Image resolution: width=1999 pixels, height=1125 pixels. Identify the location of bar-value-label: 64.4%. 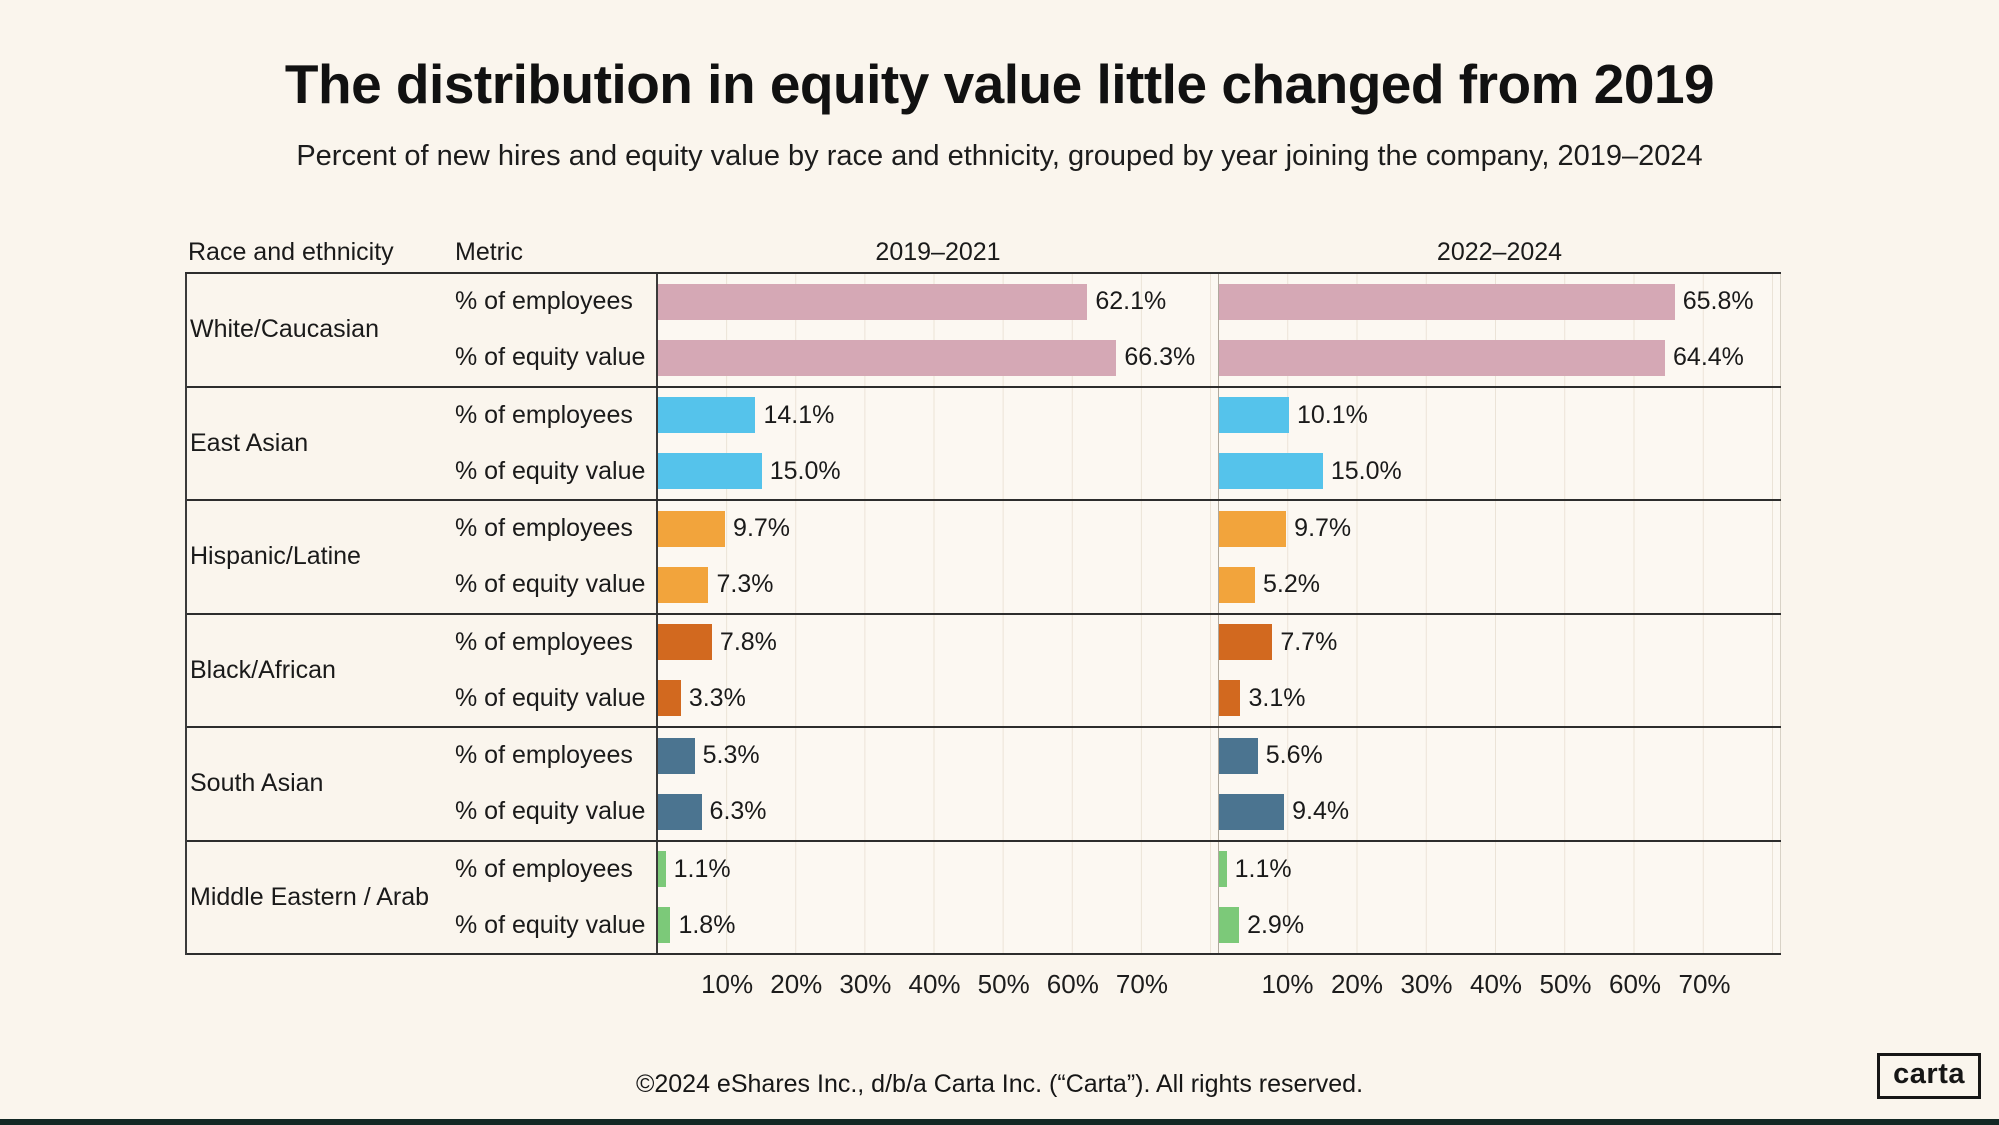
(1708, 357).